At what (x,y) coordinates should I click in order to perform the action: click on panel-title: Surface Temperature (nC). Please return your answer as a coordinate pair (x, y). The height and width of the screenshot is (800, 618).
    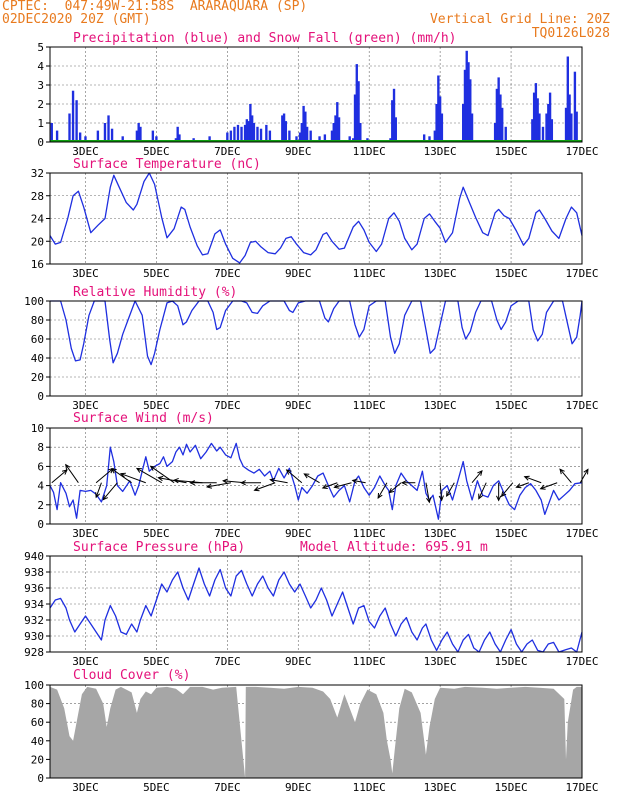
    Looking at the image, I should click on (167, 164).